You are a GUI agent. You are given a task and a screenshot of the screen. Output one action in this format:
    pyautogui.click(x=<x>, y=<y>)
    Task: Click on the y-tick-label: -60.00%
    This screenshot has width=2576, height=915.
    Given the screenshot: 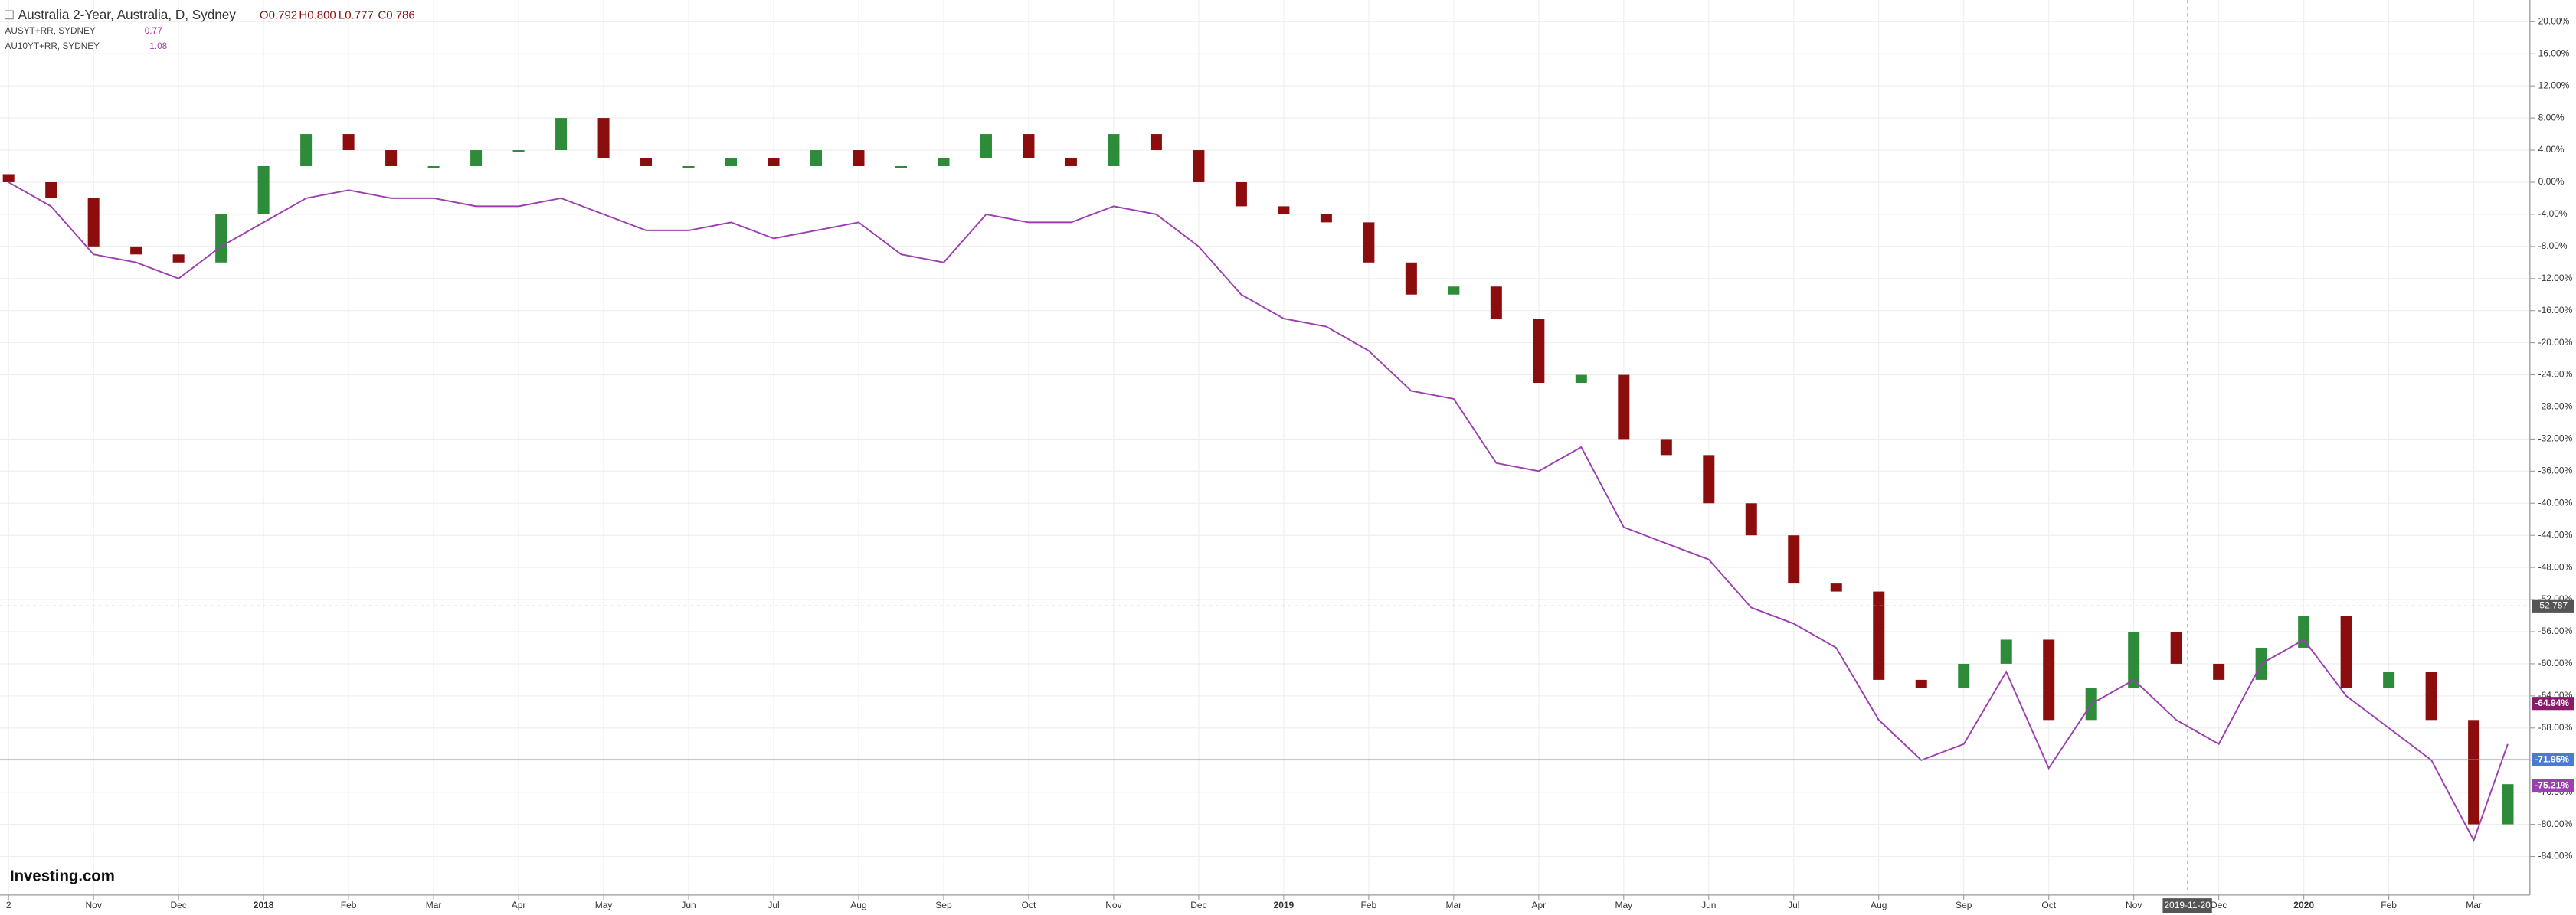 What is the action you would take?
    pyautogui.click(x=2555, y=663)
    